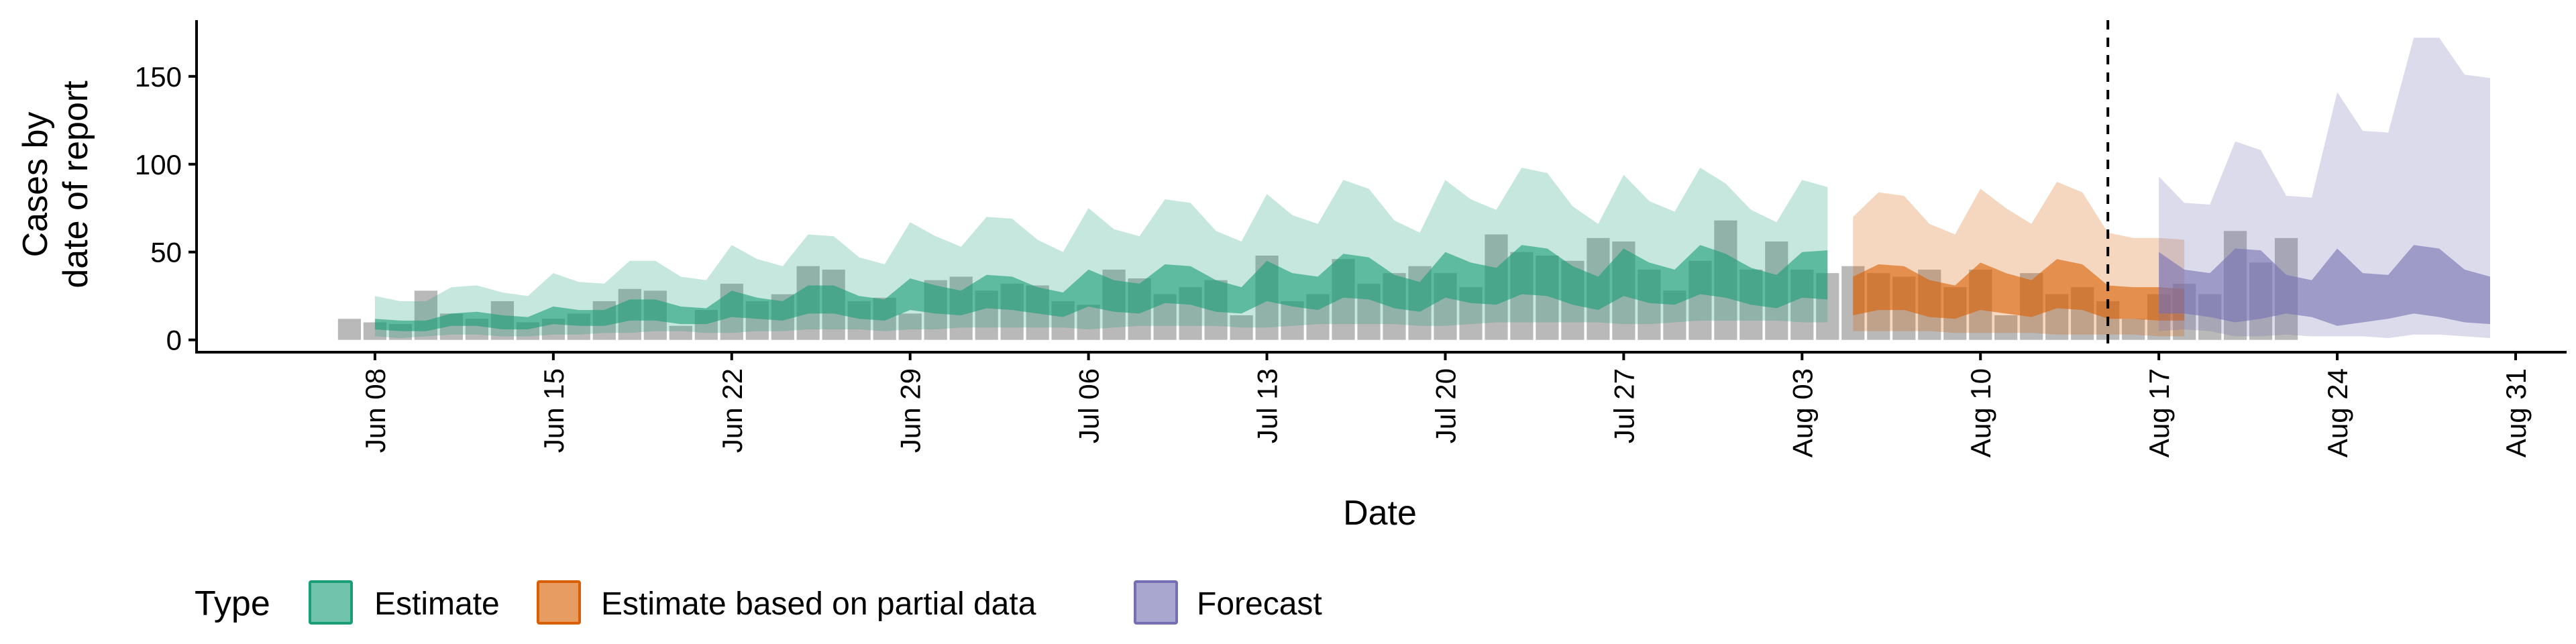  What do you see at coordinates (559, 602) in the screenshot?
I see `legend-swatch-partial` at bounding box center [559, 602].